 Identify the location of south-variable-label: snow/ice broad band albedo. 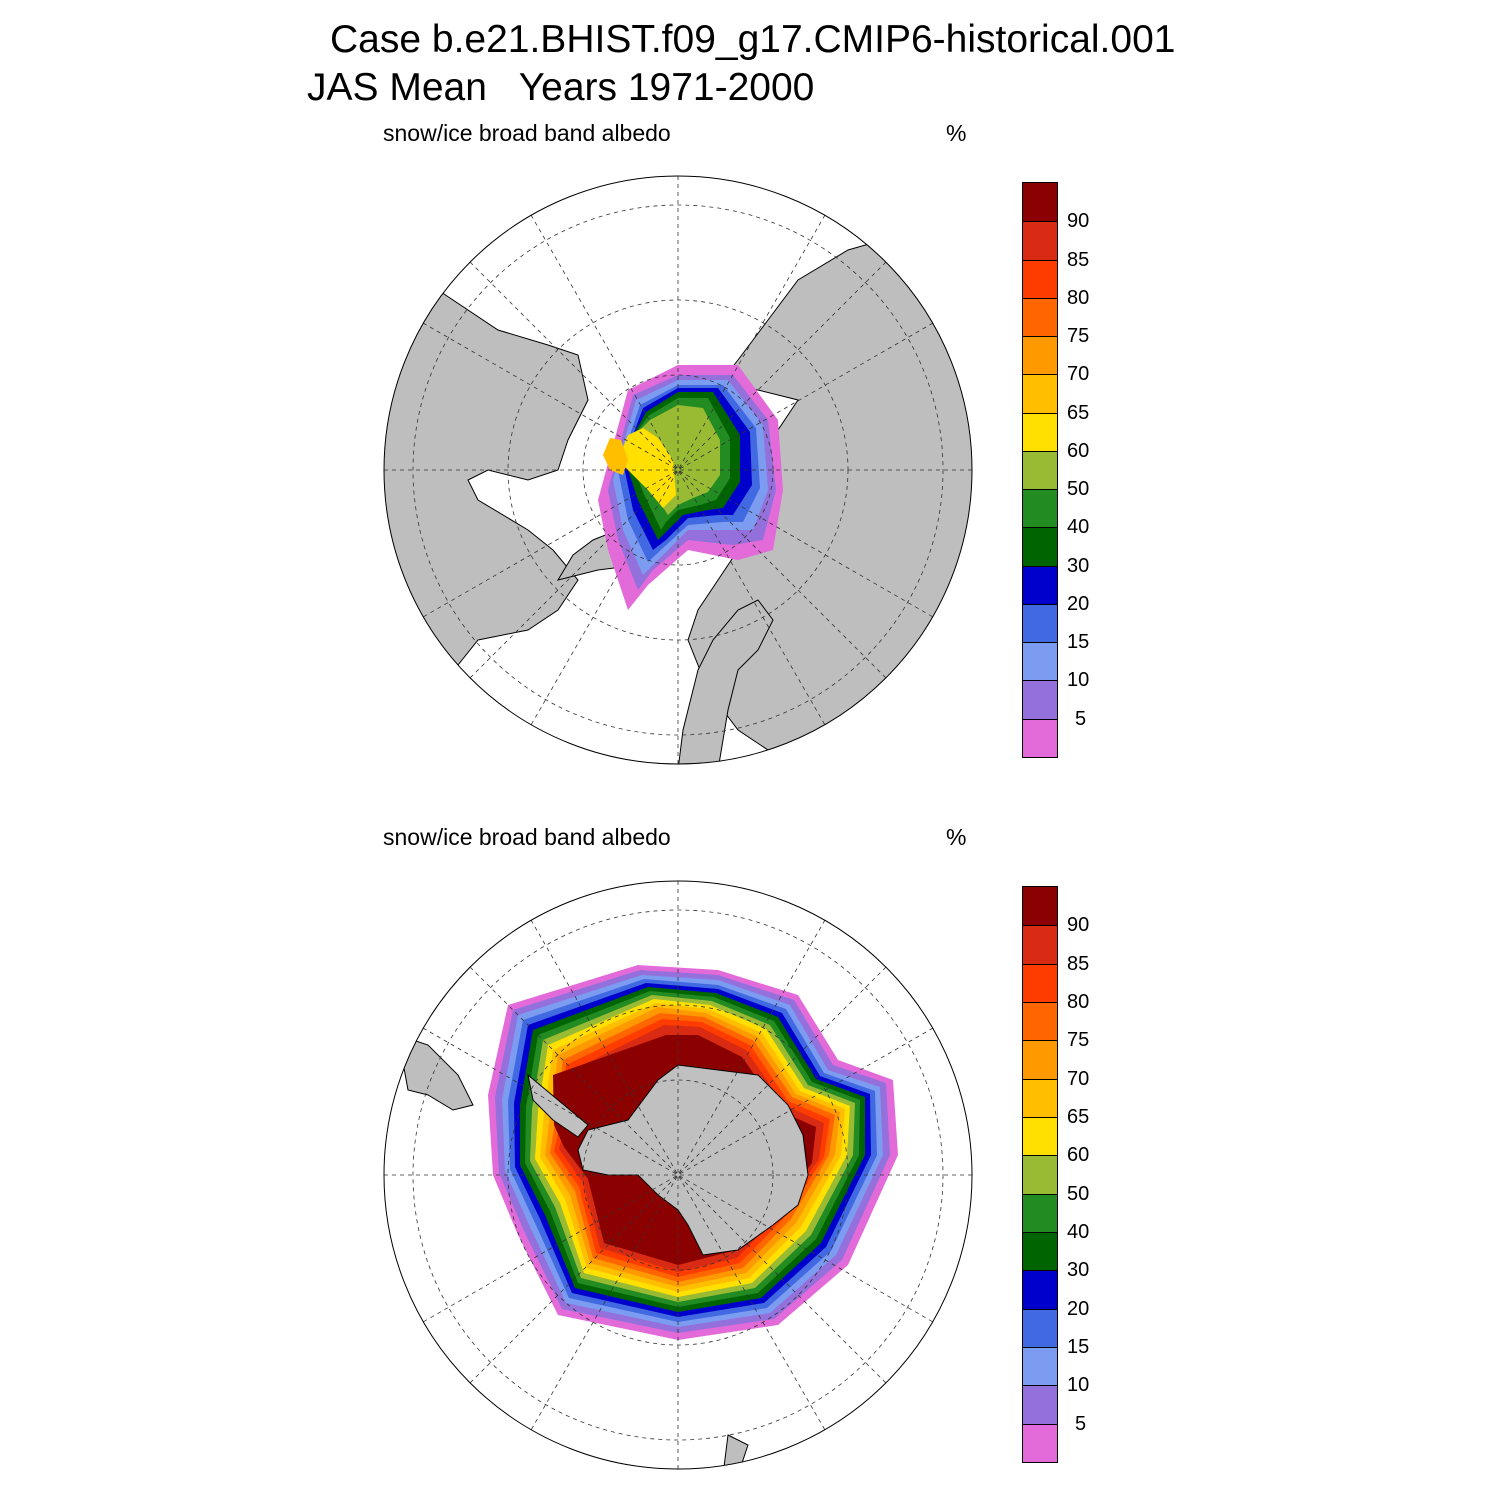
(527, 837).